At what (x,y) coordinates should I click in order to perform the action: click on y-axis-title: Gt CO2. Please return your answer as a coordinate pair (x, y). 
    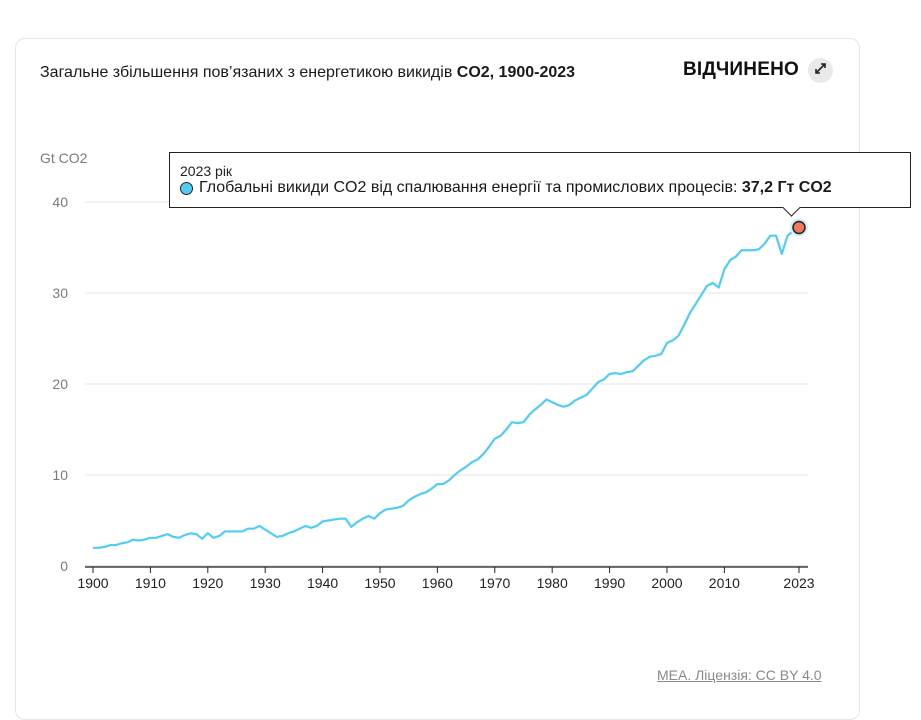
    Looking at the image, I should click on (64, 158).